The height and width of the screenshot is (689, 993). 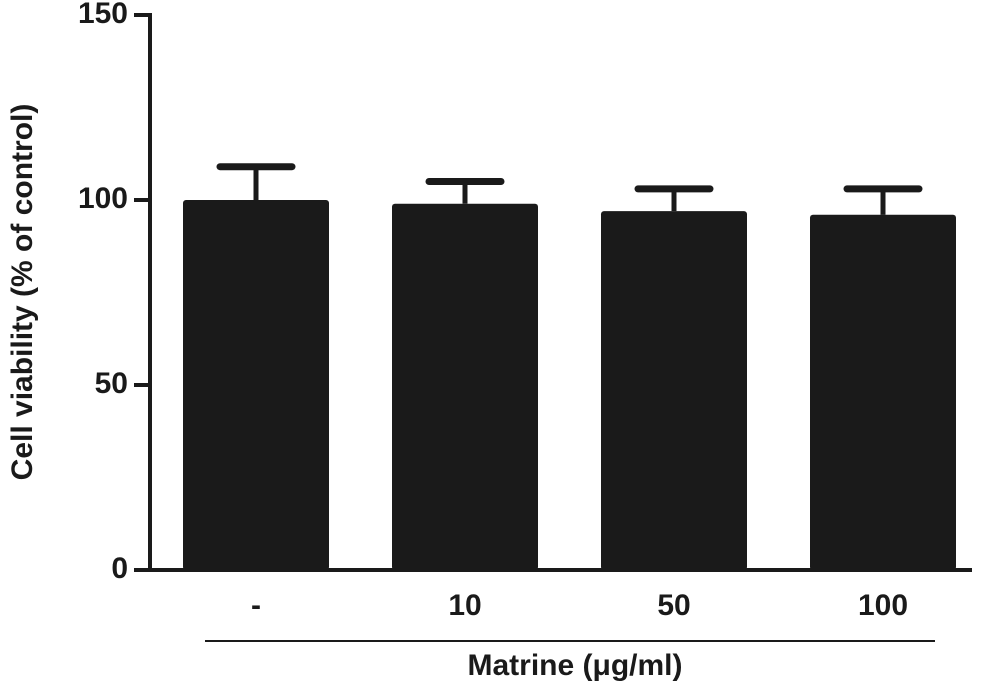 I want to click on y-tick-label: 150, so click(x=103, y=15).